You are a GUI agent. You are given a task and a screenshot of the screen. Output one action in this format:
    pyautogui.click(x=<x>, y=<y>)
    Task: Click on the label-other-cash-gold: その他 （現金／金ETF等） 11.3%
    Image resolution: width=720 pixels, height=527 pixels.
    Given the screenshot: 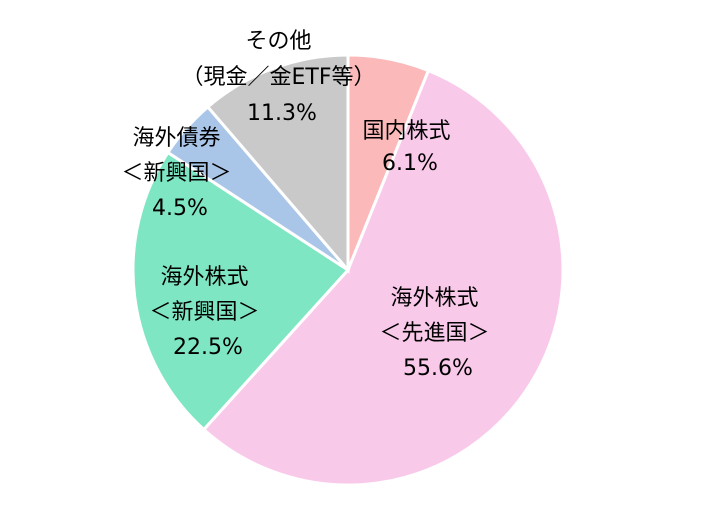 What is the action you would take?
    pyautogui.click(x=282, y=77)
    